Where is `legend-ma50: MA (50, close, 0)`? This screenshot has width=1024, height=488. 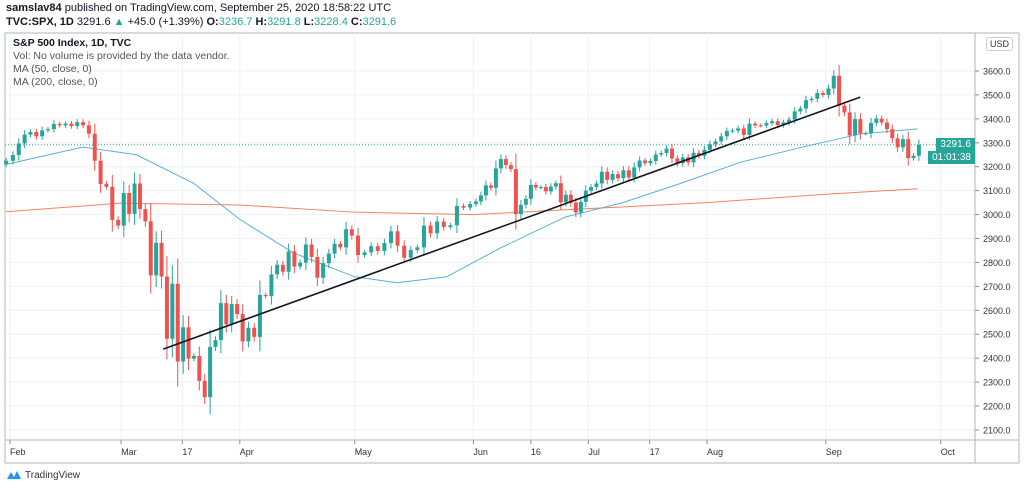 legend-ma50: MA (50, close, 0) is located at coordinates (52, 69).